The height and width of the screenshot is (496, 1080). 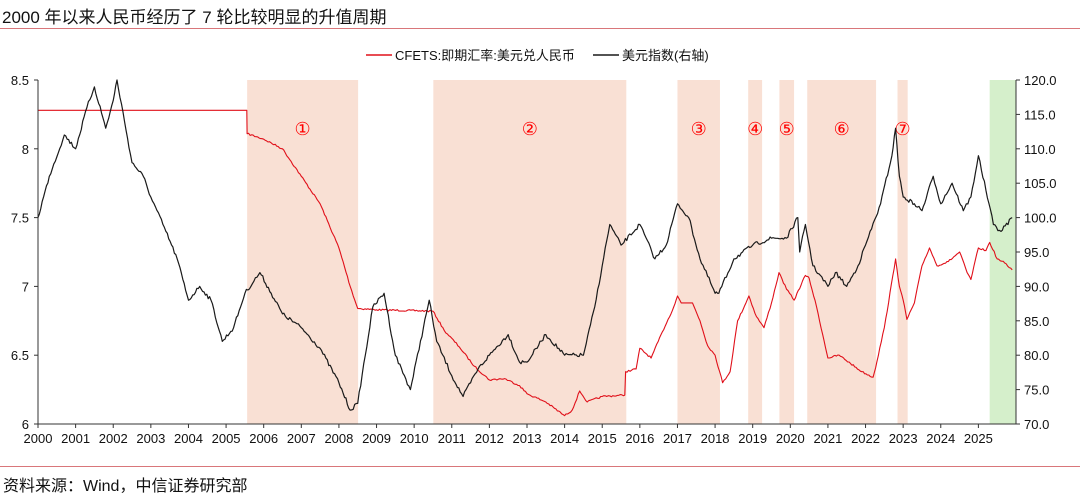 What do you see at coordinates (715, 438) in the screenshot?
I see `x-tick-label: 2018` at bounding box center [715, 438].